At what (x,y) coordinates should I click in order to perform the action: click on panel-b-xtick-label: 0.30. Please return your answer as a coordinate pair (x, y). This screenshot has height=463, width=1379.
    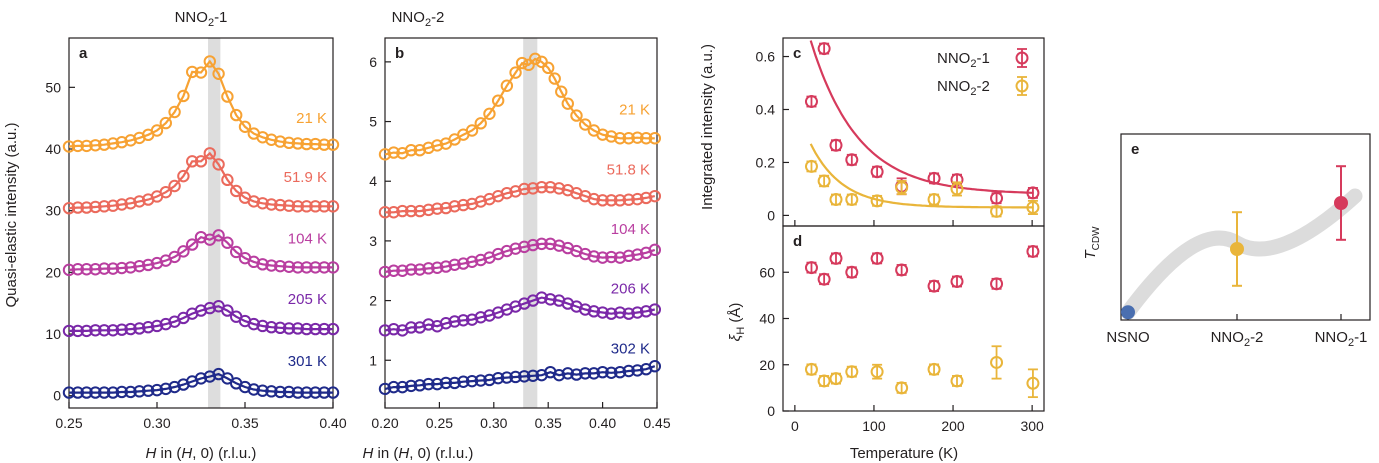
    Looking at the image, I should click on (493, 423).